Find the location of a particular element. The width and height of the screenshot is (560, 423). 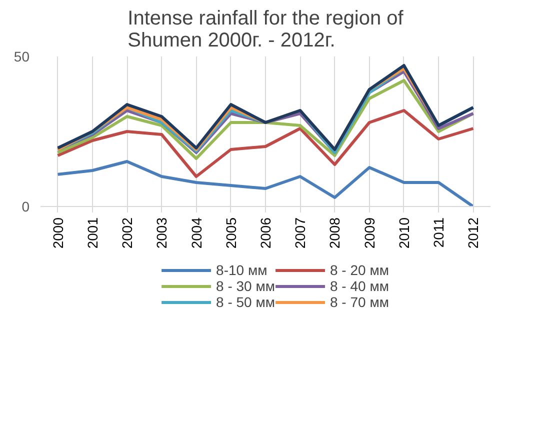

x-tick-label: 2007 is located at coordinates (300, 233).